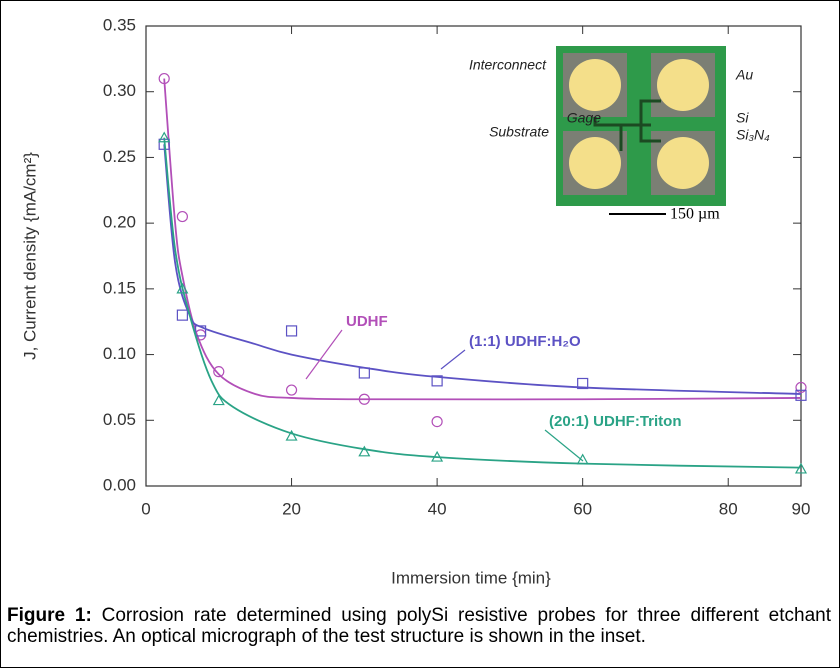  I want to click on inset-label: Interconnect, so click(508, 65).